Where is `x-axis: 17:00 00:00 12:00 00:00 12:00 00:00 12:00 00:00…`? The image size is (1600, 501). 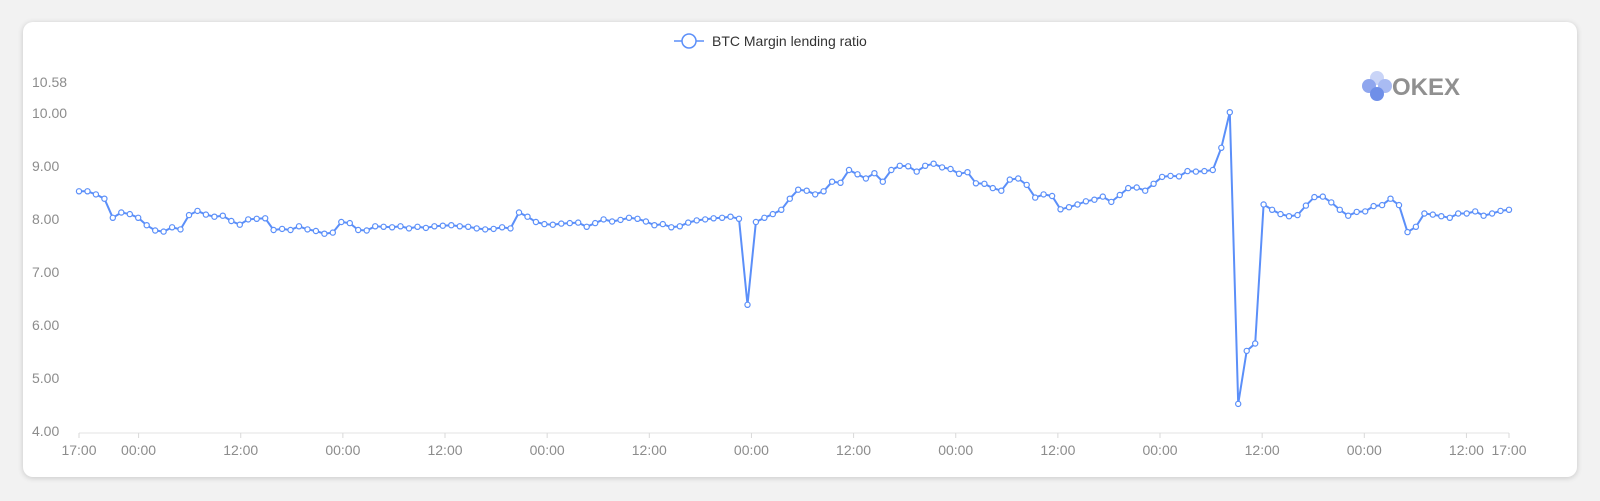
x-axis: 17:00 00:00 12:00 00:00 12:00 00:00 12:00 00:00… is located at coordinates (794, 445).